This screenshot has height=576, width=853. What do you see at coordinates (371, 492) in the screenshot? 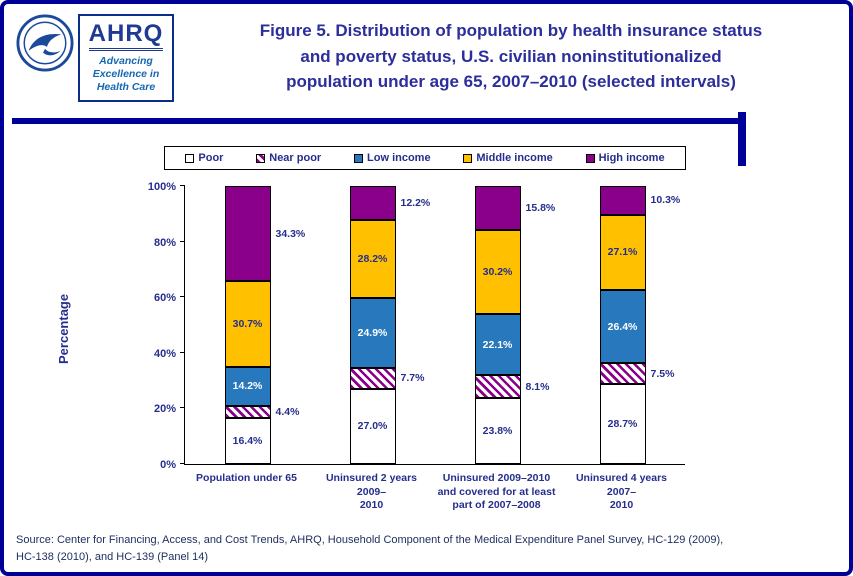
I see `category-label: Uninsured 2 years 2009– 2010` at bounding box center [371, 492].